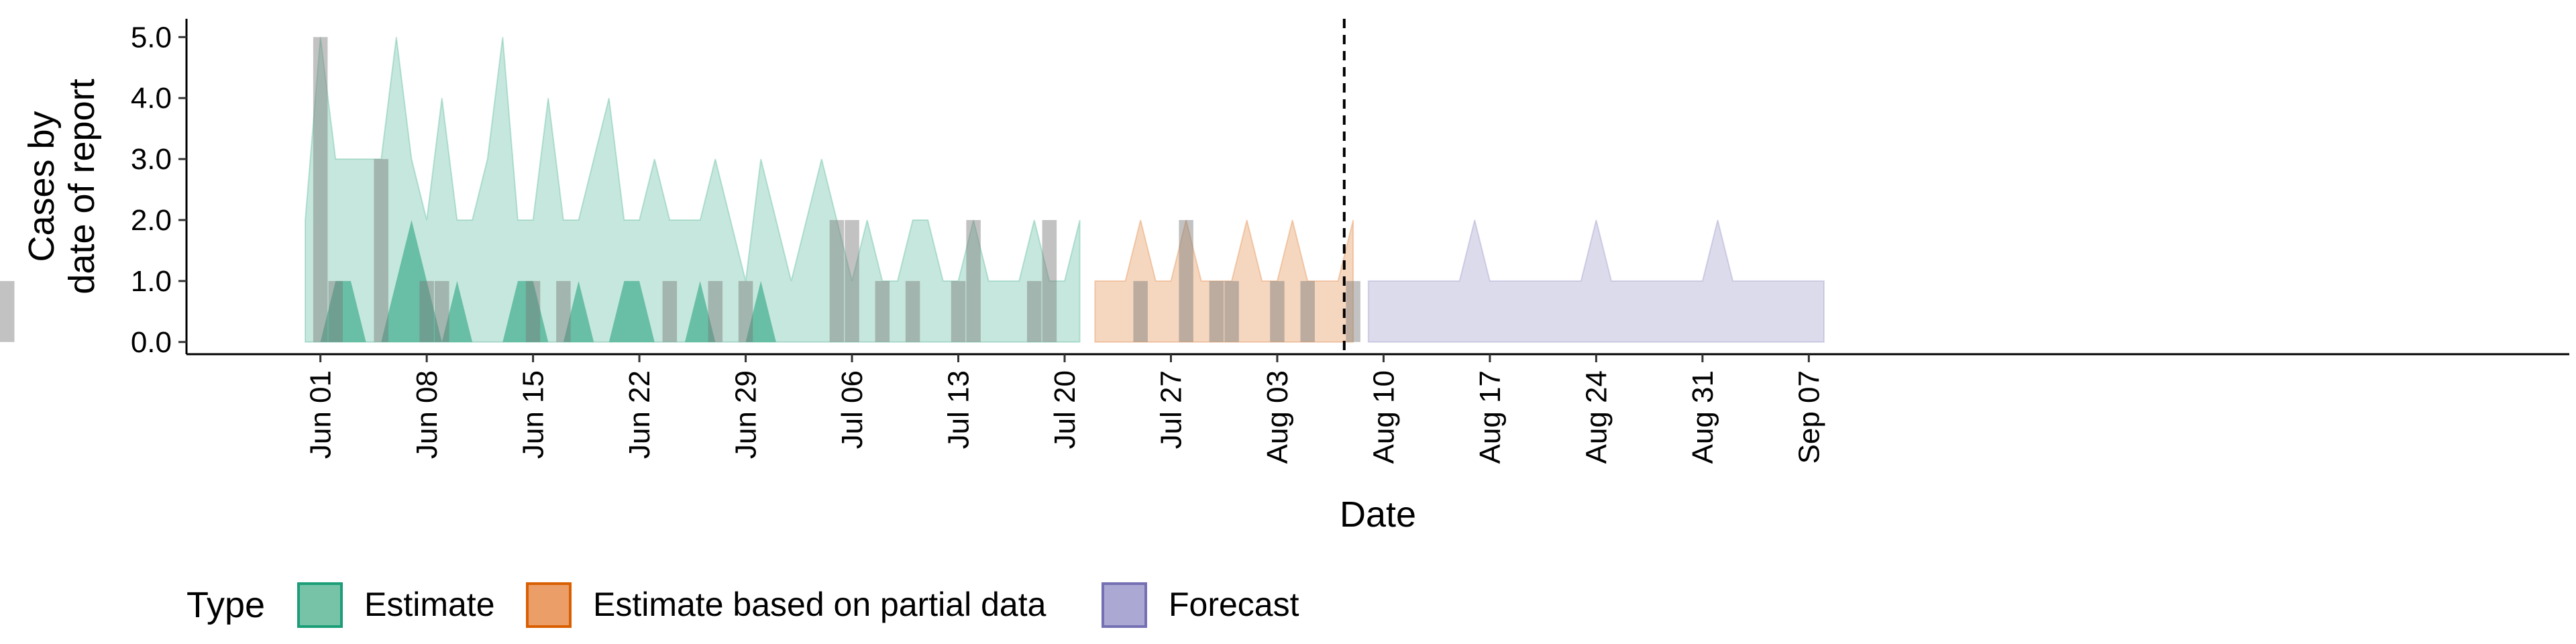 Image resolution: width=2576 pixels, height=644 pixels. I want to click on x-tick-label: Jul 06, so click(852, 409).